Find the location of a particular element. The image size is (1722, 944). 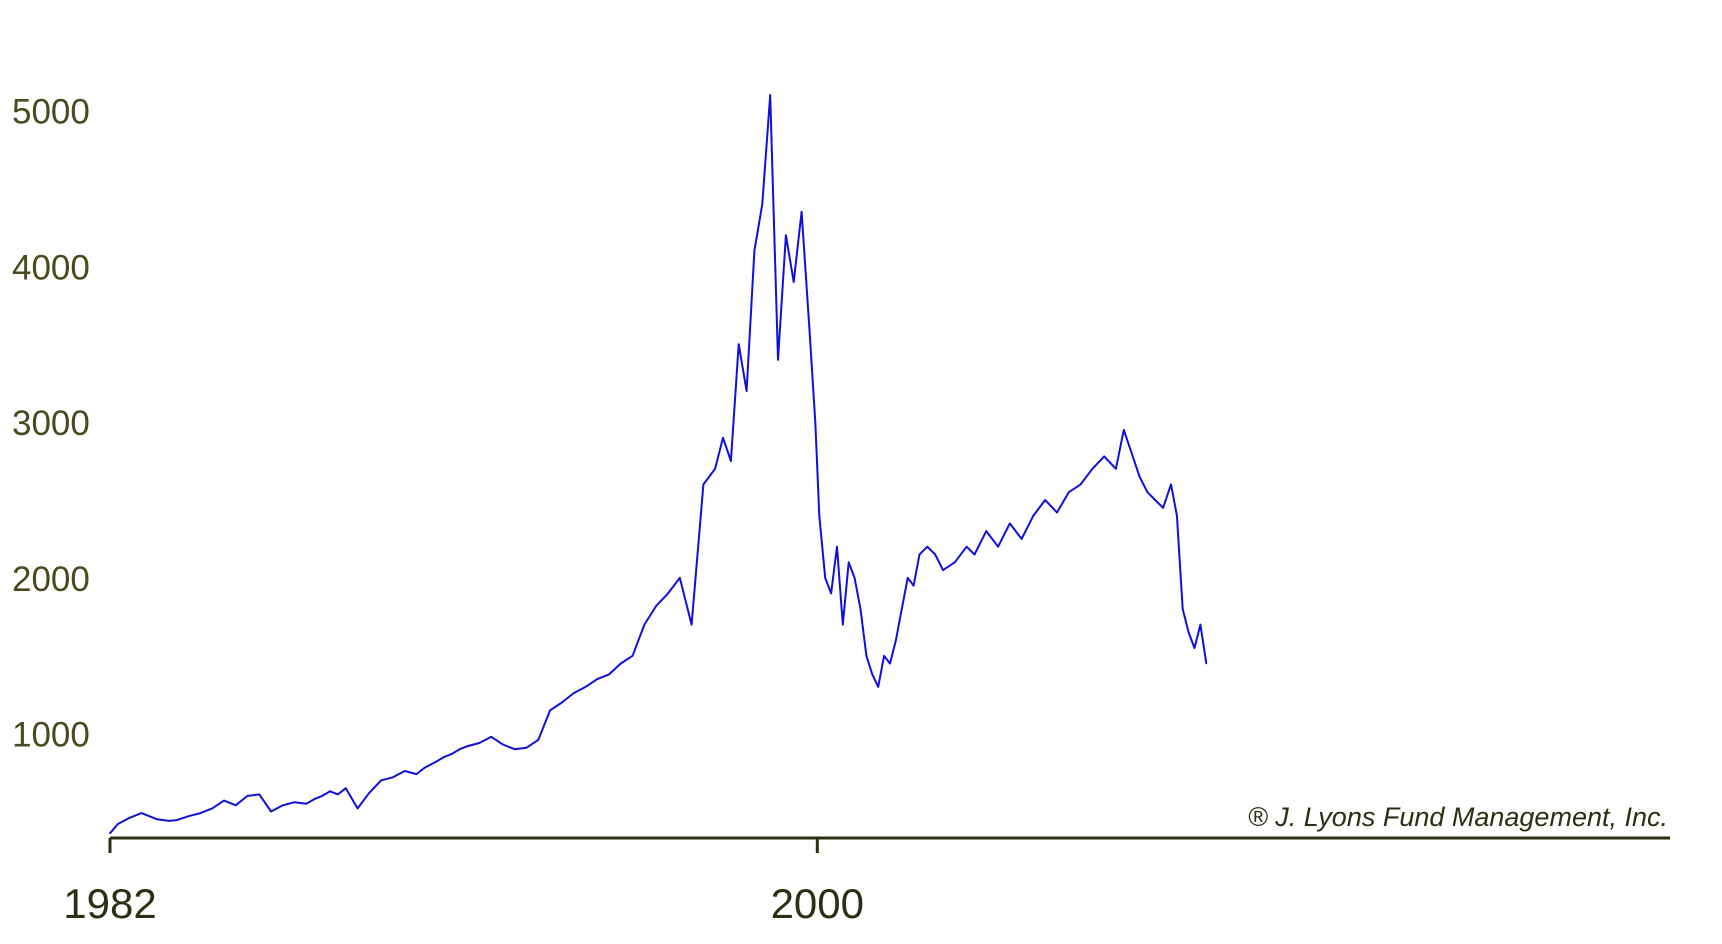

x-axis-ticks: 1982 2000 is located at coordinates (463, 882).